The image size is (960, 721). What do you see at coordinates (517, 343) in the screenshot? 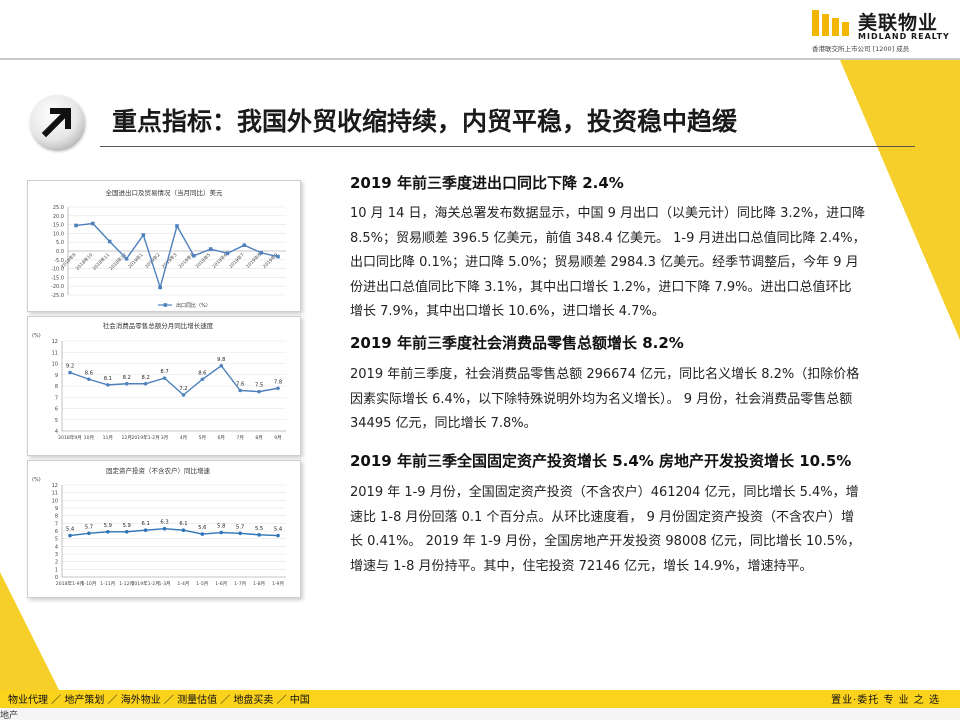
I see `section-heading-retail: 2019 年前三季度社会消费品零售总额增长 8.2%` at bounding box center [517, 343].